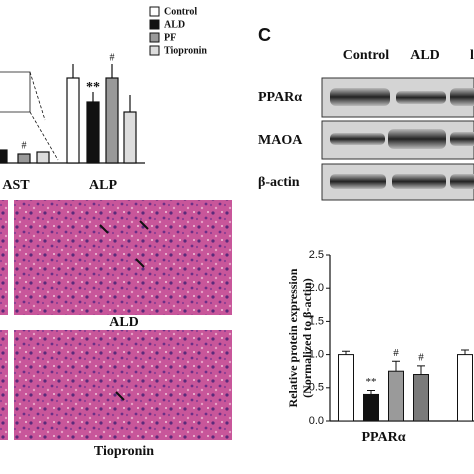 This screenshot has width=474, height=474. I want to click on blot-column: l, so click(472, 55).